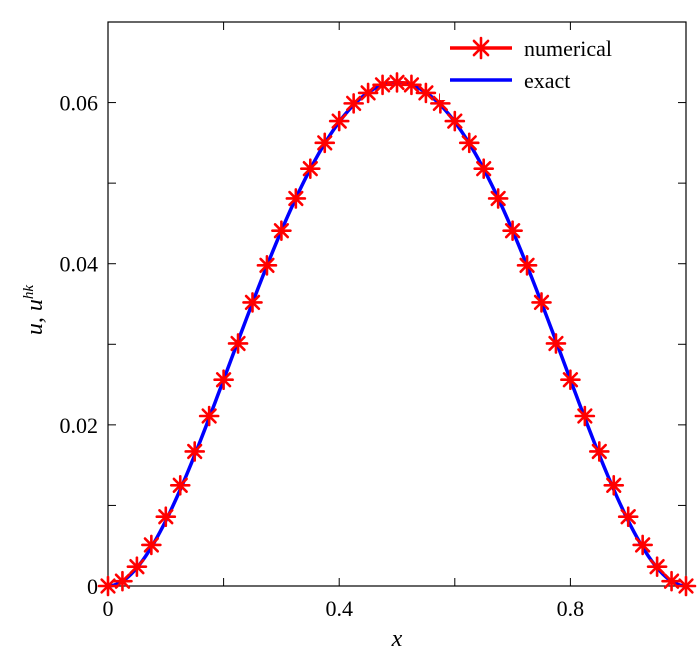  Describe the element at coordinates (397, 639) in the screenshot. I see `x-axis-label: x` at that location.